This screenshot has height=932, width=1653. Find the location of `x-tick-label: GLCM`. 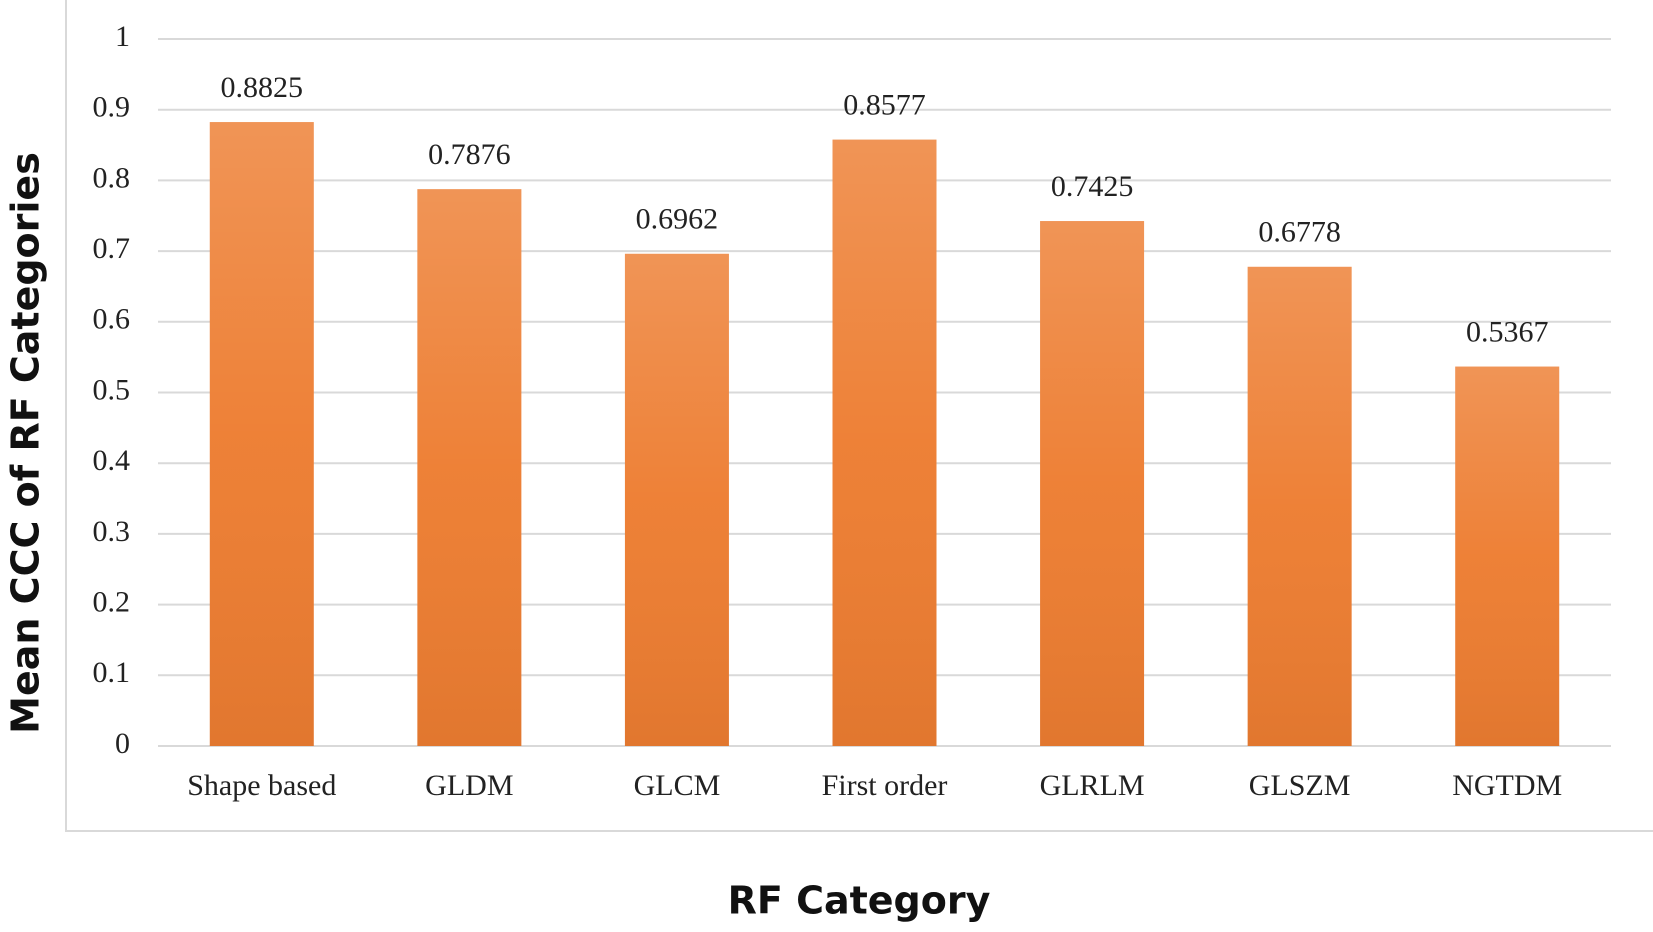

x-tick-label: GLCM is located at coordinates (677, 785).